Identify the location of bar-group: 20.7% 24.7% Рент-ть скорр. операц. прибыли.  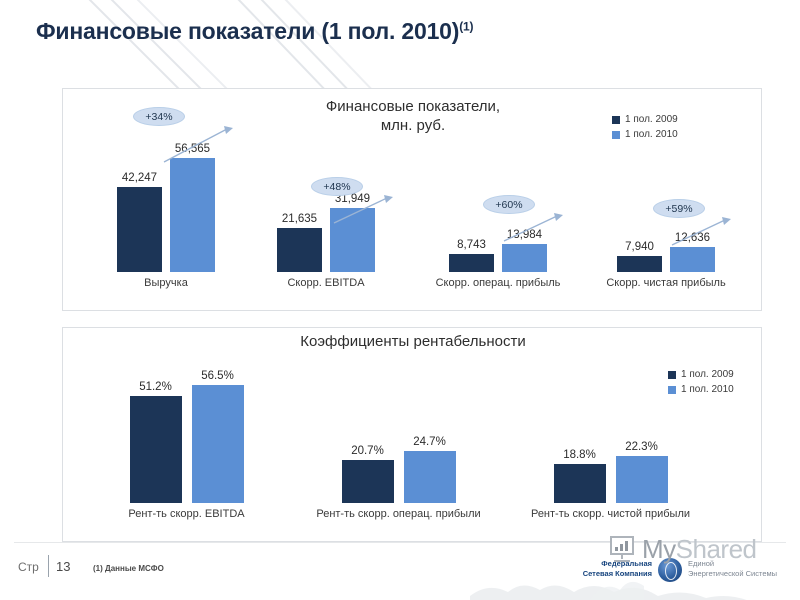
(398, 446).